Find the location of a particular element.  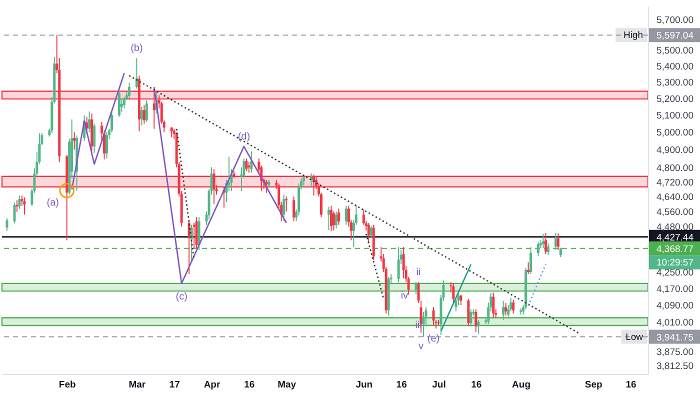

annotation: (b) is located at coordinates (136, 48).